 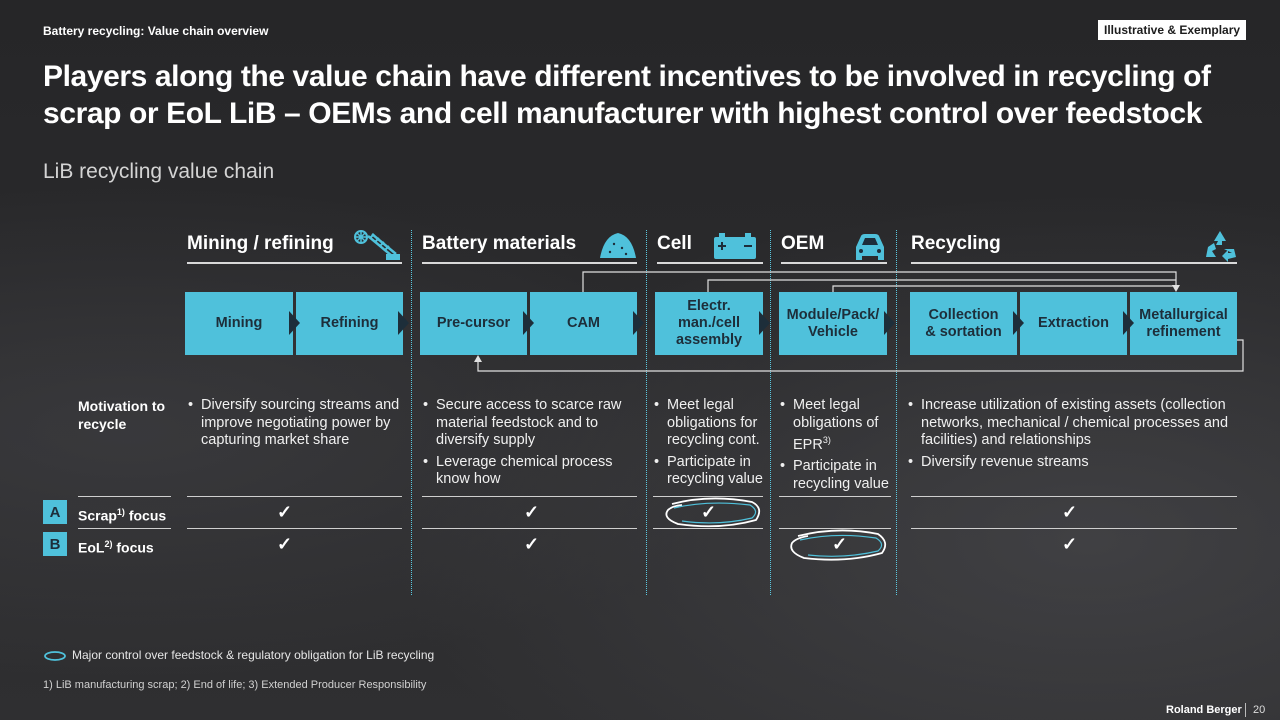 I want to click on excavator-icon, so click(x=377, y=245).